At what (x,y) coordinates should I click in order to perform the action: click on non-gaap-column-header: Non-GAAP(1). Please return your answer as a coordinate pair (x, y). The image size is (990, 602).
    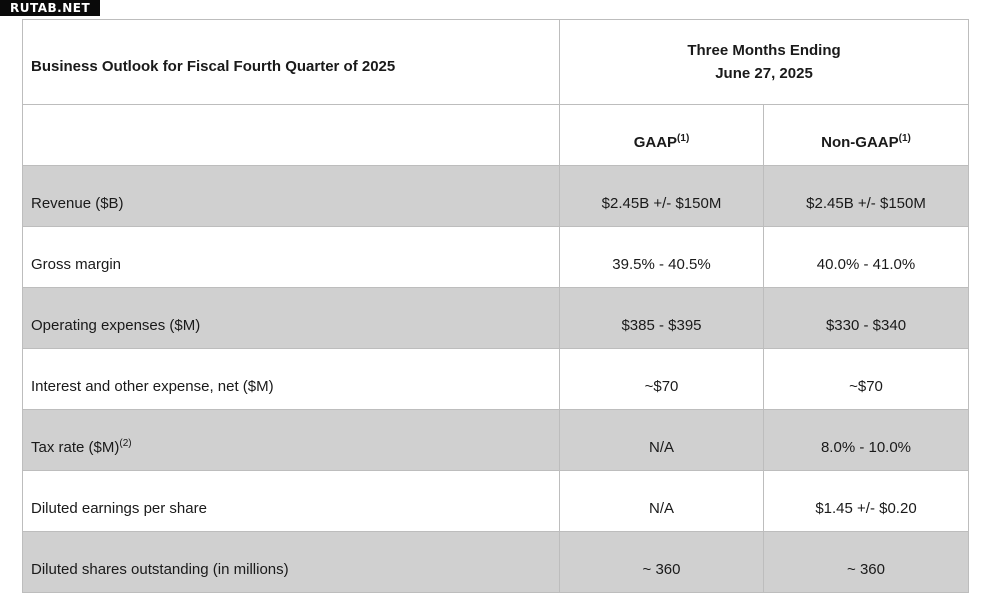
    Looking at the image, I should click on (866, 135).